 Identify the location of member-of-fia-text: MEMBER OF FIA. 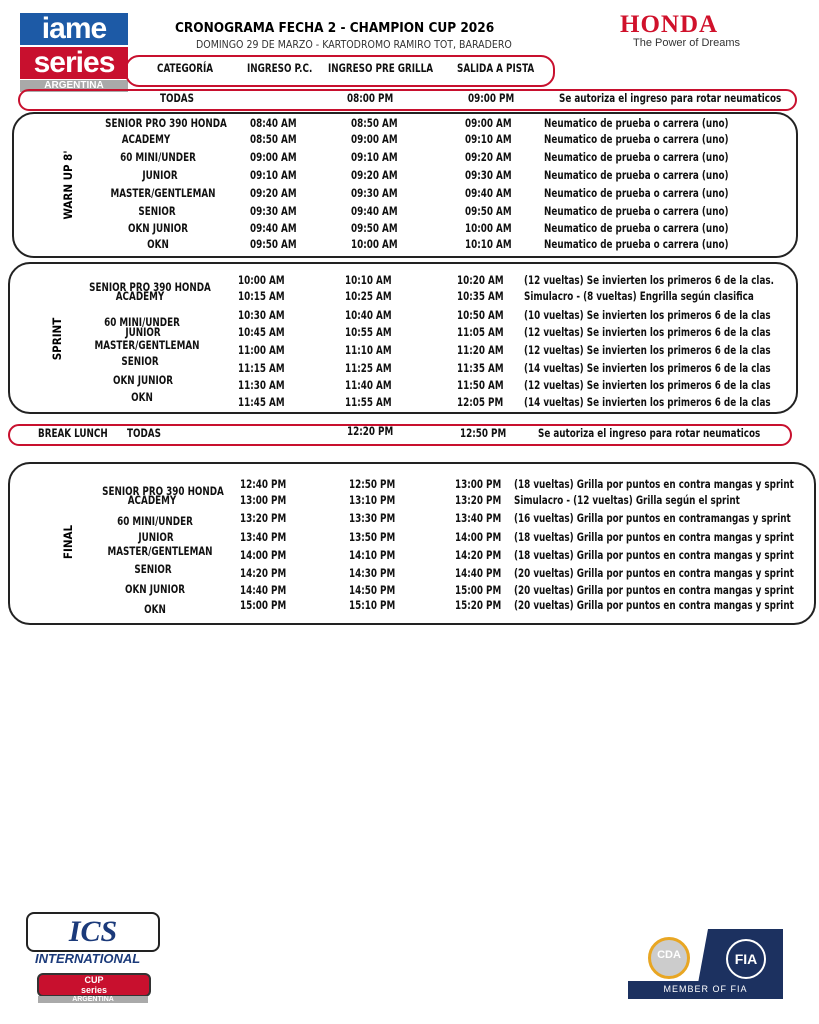
(705, 989).